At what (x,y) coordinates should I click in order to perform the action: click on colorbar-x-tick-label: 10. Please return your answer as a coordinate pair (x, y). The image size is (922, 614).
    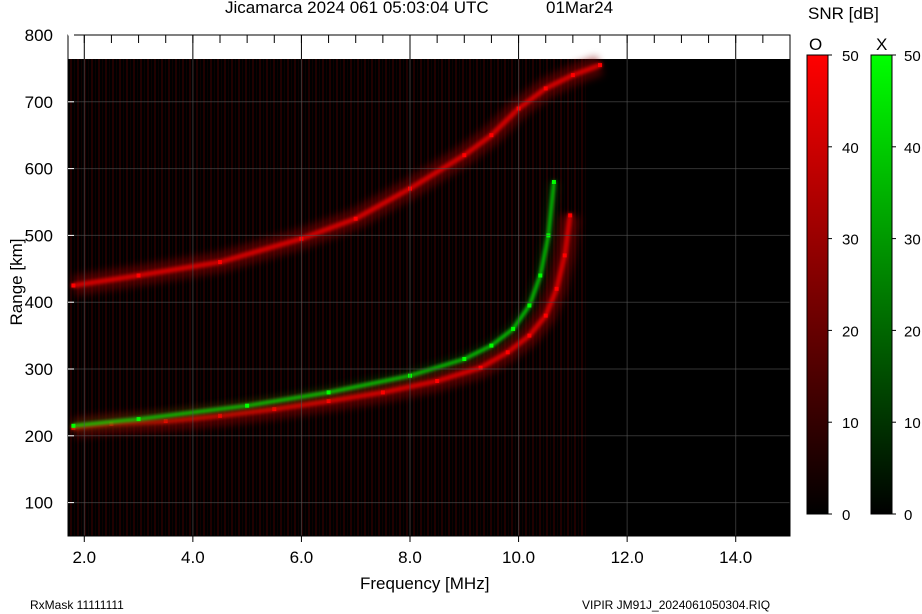
    Looking at the image, I should click on (912, 423).